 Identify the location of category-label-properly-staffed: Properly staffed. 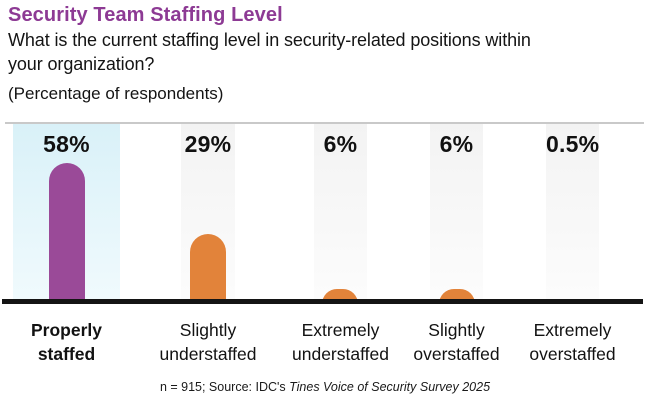
(68, 342).